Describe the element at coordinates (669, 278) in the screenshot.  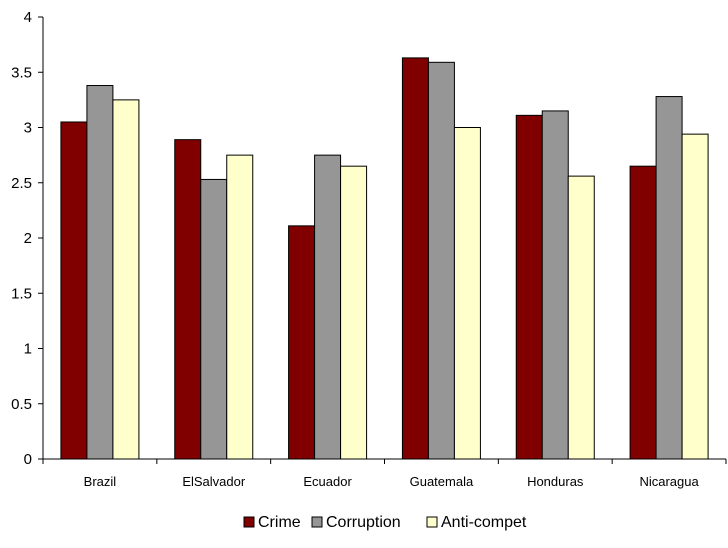
I see `bar-corruption-nicaragua` at that location.